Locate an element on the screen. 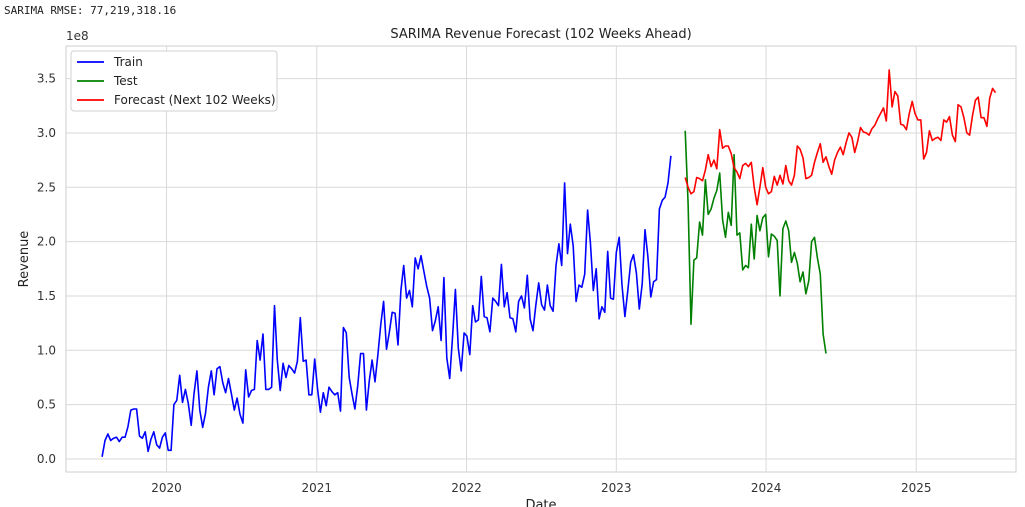 The image size is (1025, 507). y-tick-label: 3.5 is located at coordinates (46, 79).